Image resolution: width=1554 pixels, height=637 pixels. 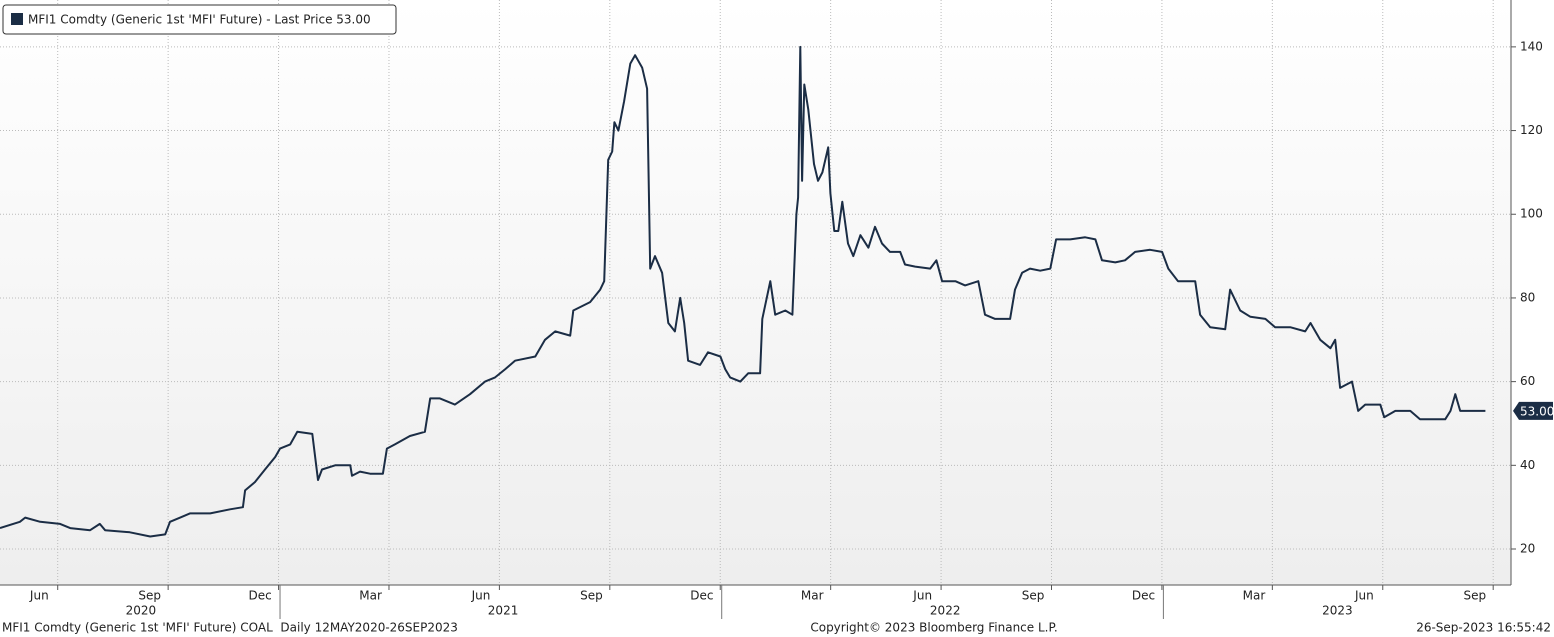 What do you see at coordinates (1527, 465) in the screenshot?
I see `y-tick-label: 40` at bounding box center [1527, 465].